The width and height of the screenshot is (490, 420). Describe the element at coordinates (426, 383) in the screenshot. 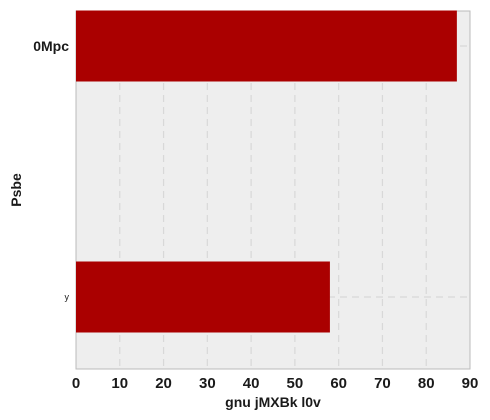

I see `x-tick-label: 80` at that location.